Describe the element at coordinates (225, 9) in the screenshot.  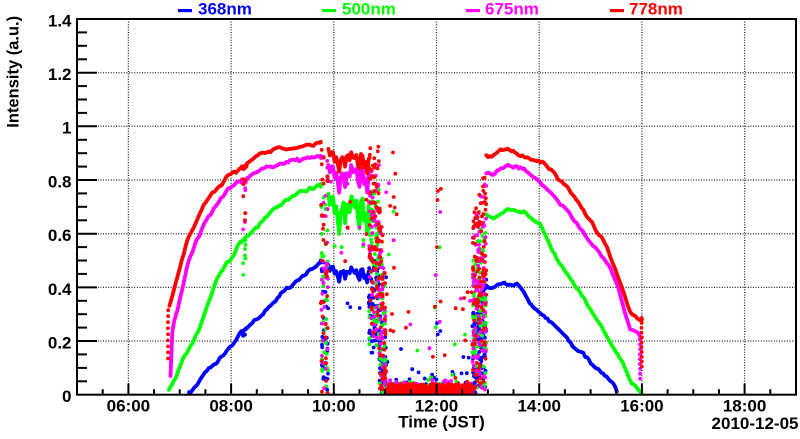
I see `svg-text: 368nm` at that location.